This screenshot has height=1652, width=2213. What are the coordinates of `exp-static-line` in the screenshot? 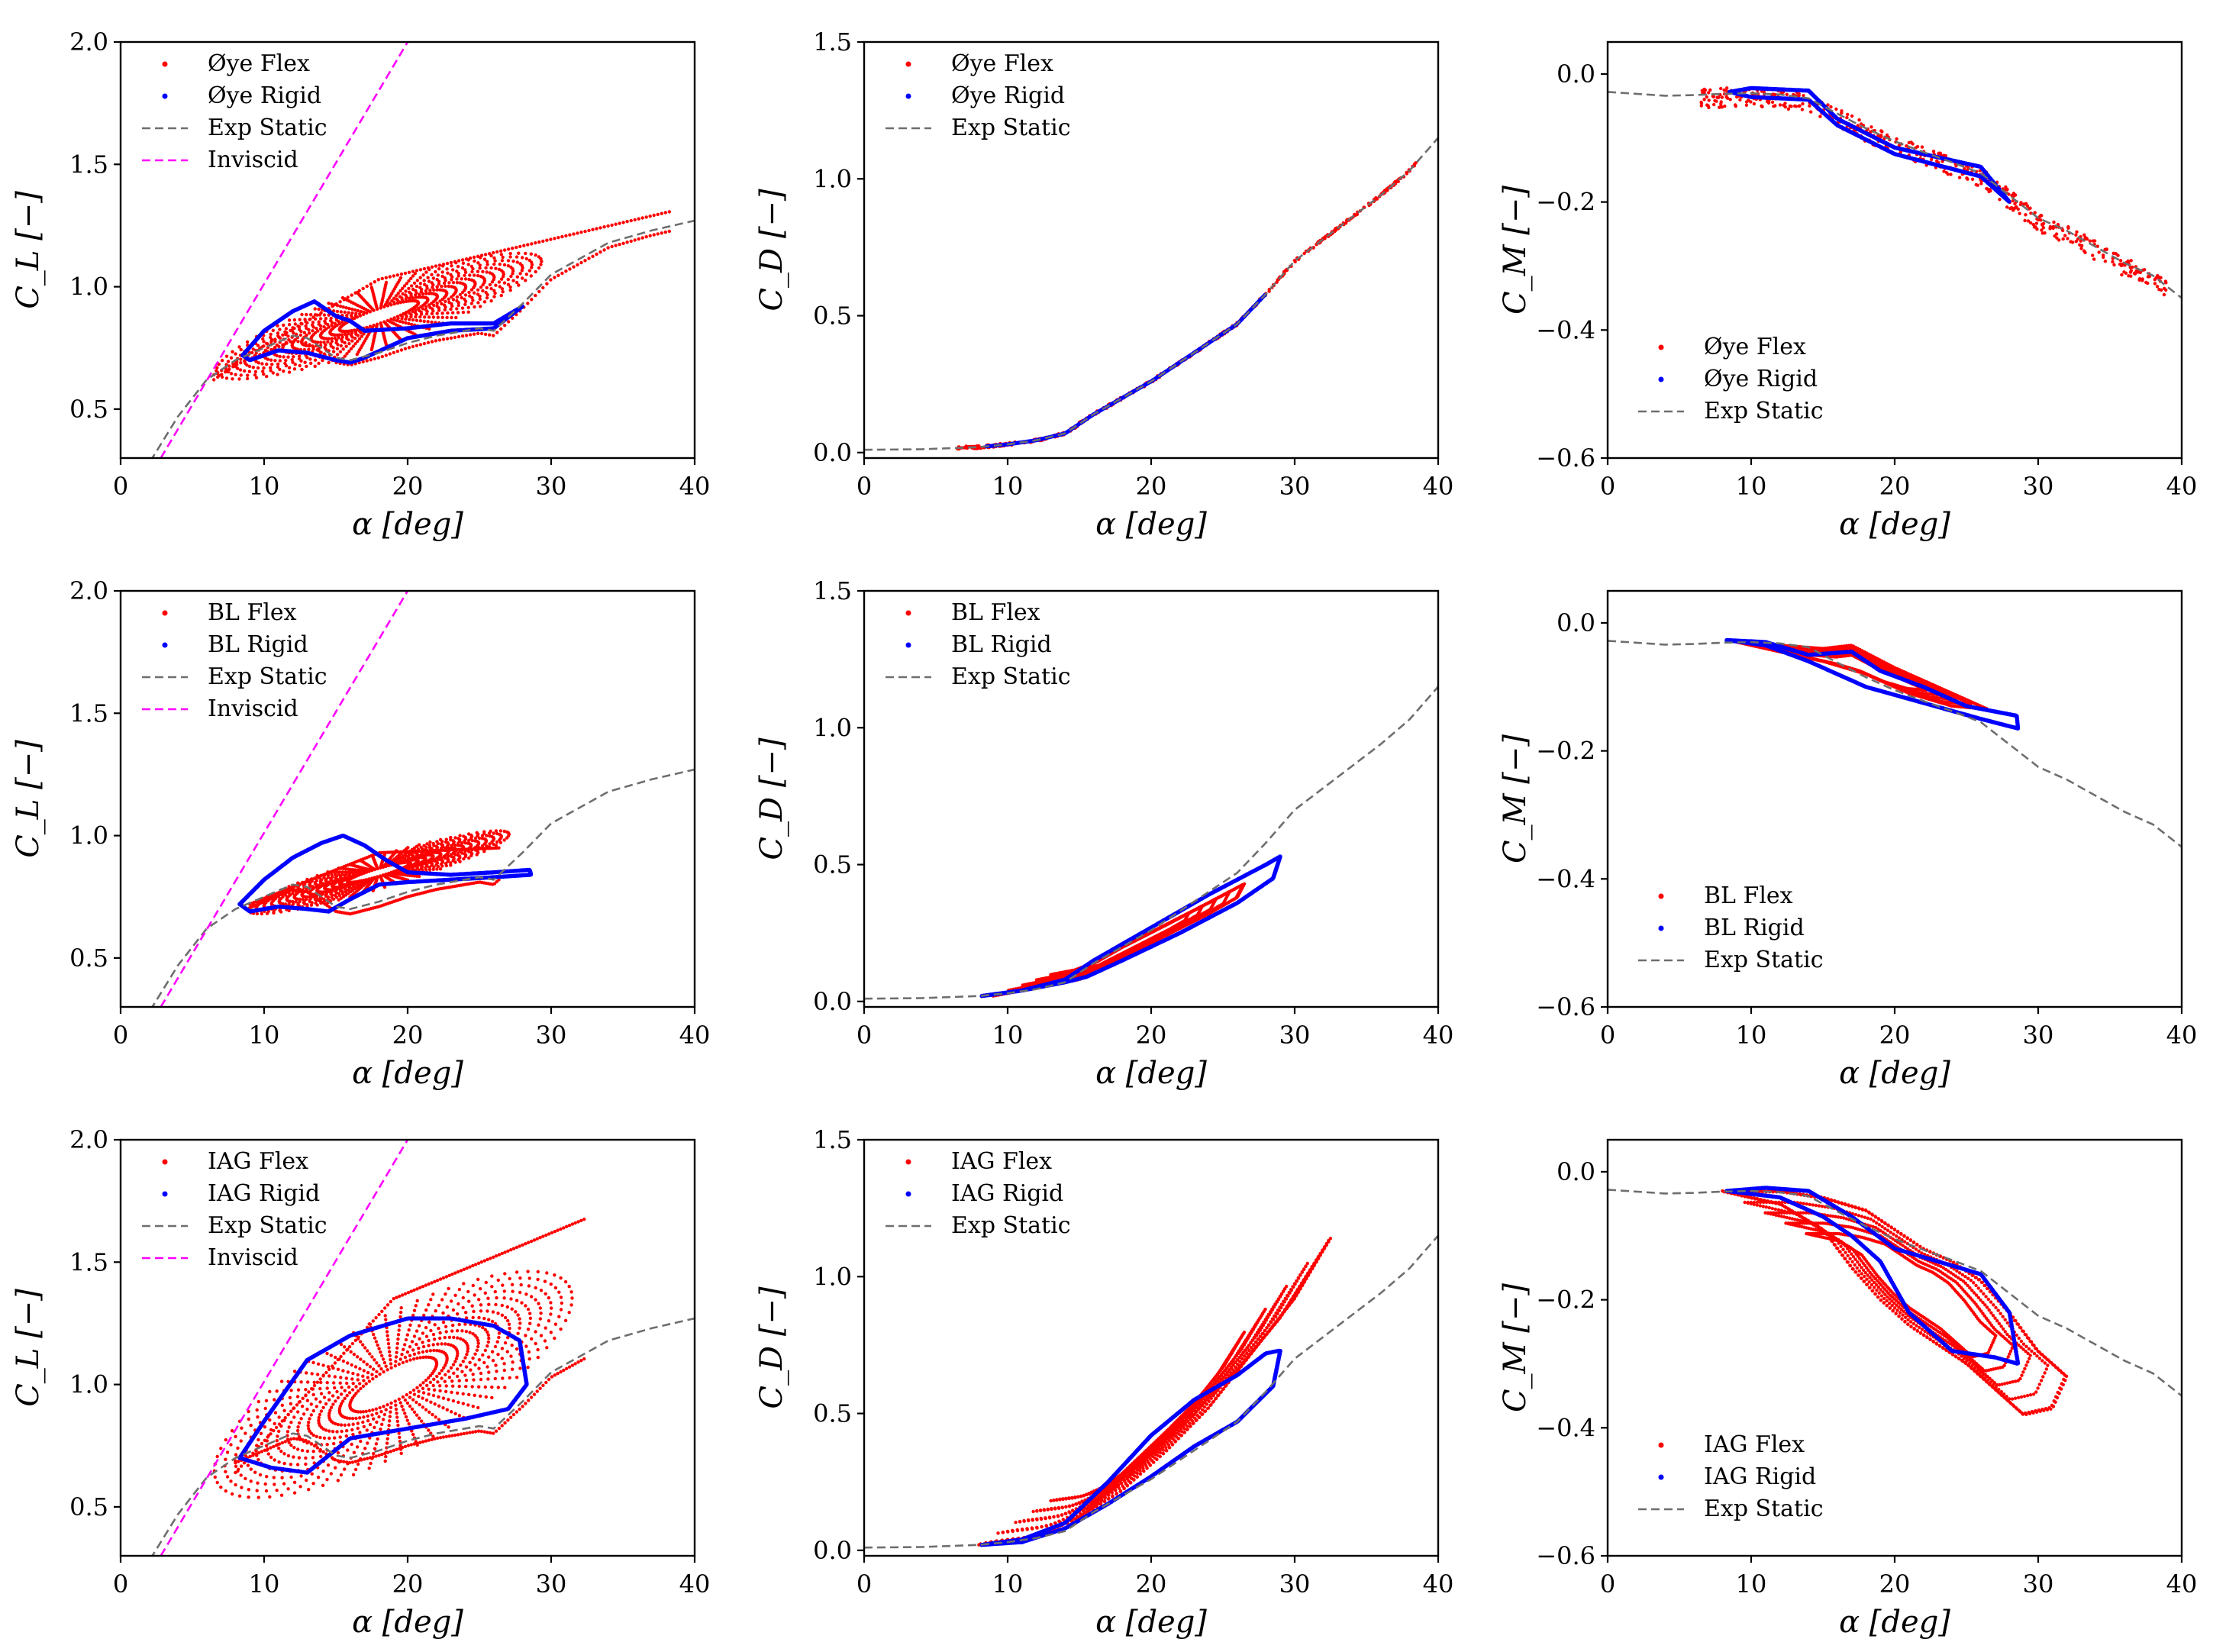 It's located at (1151, 294).